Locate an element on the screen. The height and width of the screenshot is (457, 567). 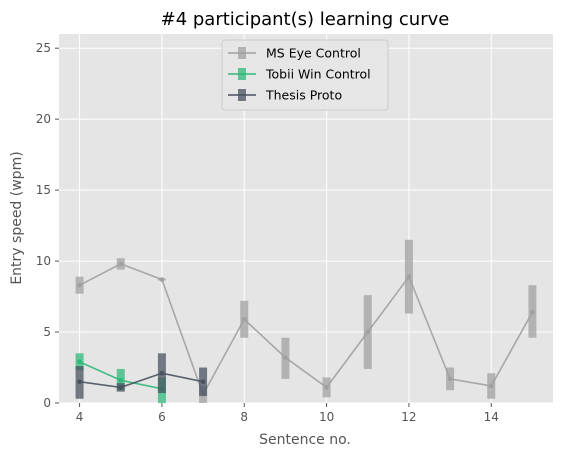
x-tick-label: 10 is located at coordinates (326, 417).